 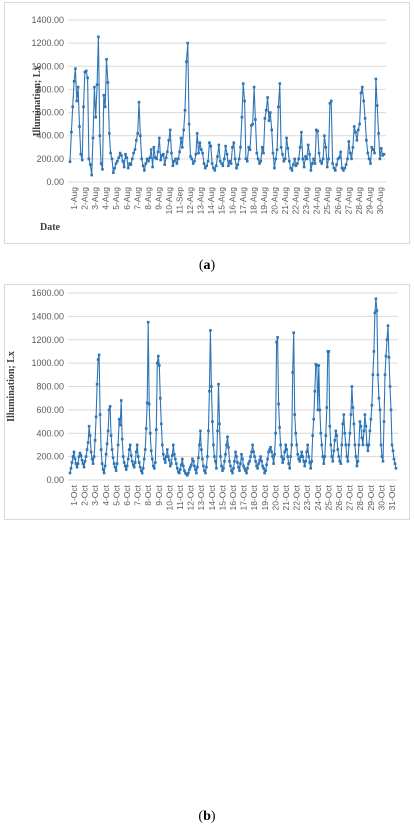 What do you see at coordinates (47, 340) in the screenshot?
I see `y-tick-label: 1200.00` at bounding box center [47, 340].